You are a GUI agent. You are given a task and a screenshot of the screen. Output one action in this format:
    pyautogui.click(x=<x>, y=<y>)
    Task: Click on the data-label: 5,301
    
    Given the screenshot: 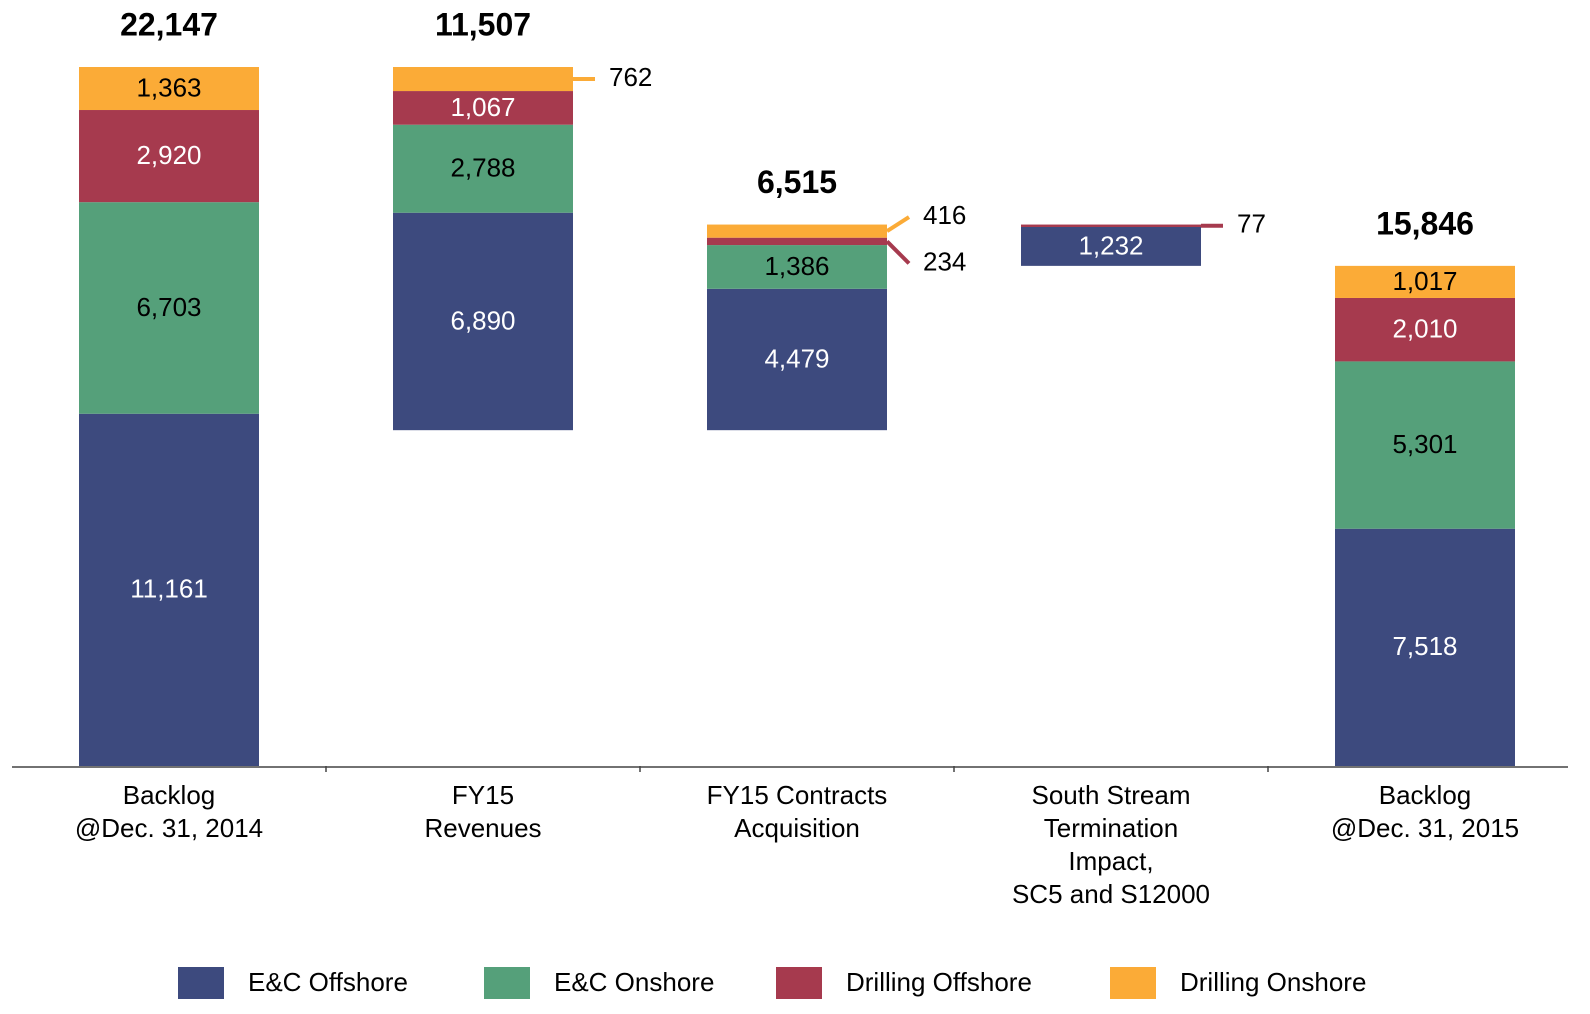 What is the action you would take?
    pyautogui.click(x=1424, y=444)
    